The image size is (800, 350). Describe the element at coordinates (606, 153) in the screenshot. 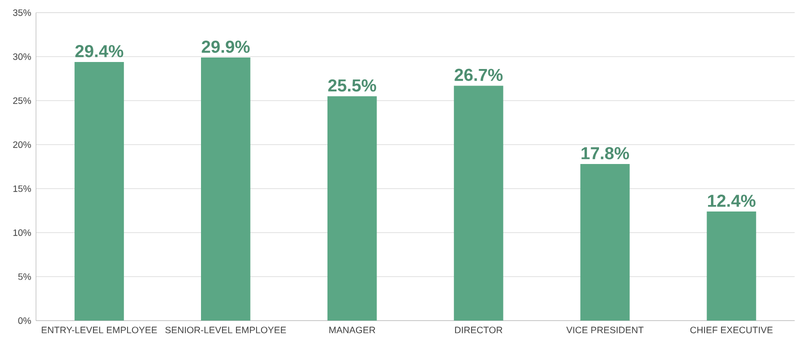

I see `data-label: 17.8%` at that location.